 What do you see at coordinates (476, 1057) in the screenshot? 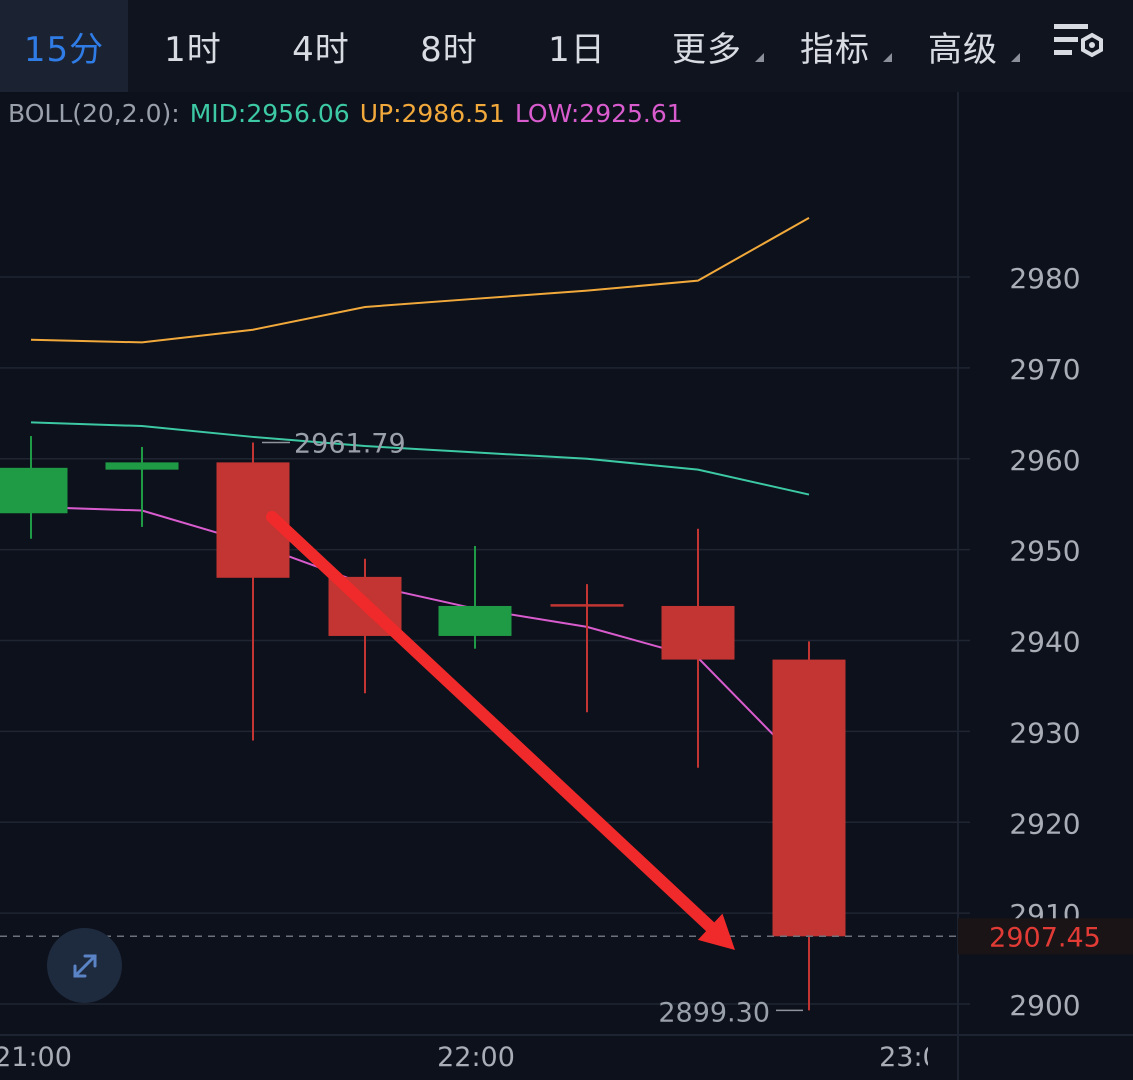
I see `x-tick-label: 22:00` at bounding box center [476, 1057].